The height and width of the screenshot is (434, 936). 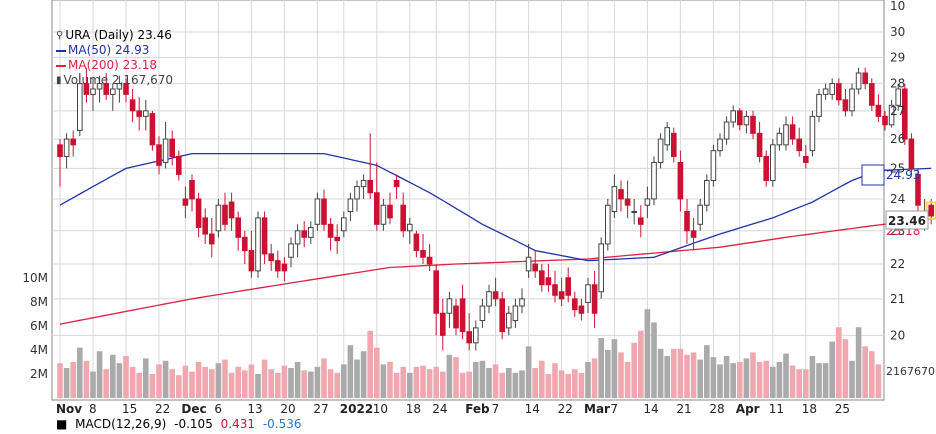 I want to click on x-tick-label: 6, so click(x=218, y=409).